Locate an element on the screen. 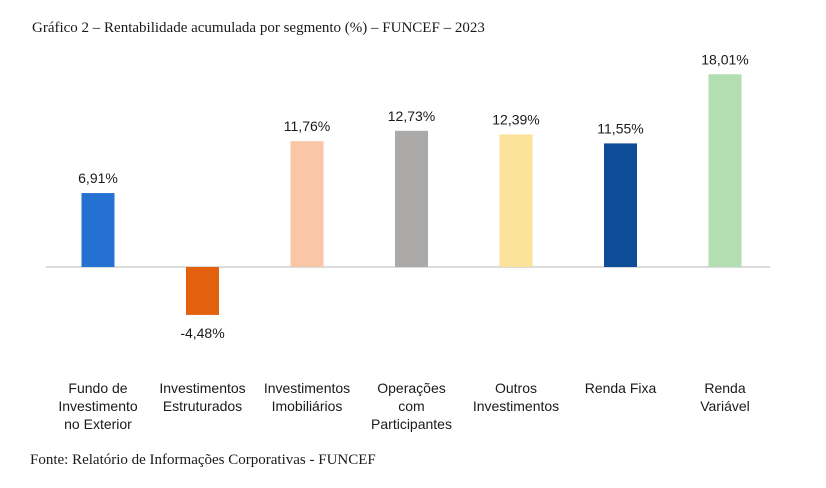  data-label: -4,48% is located at coordinates (202, 333).